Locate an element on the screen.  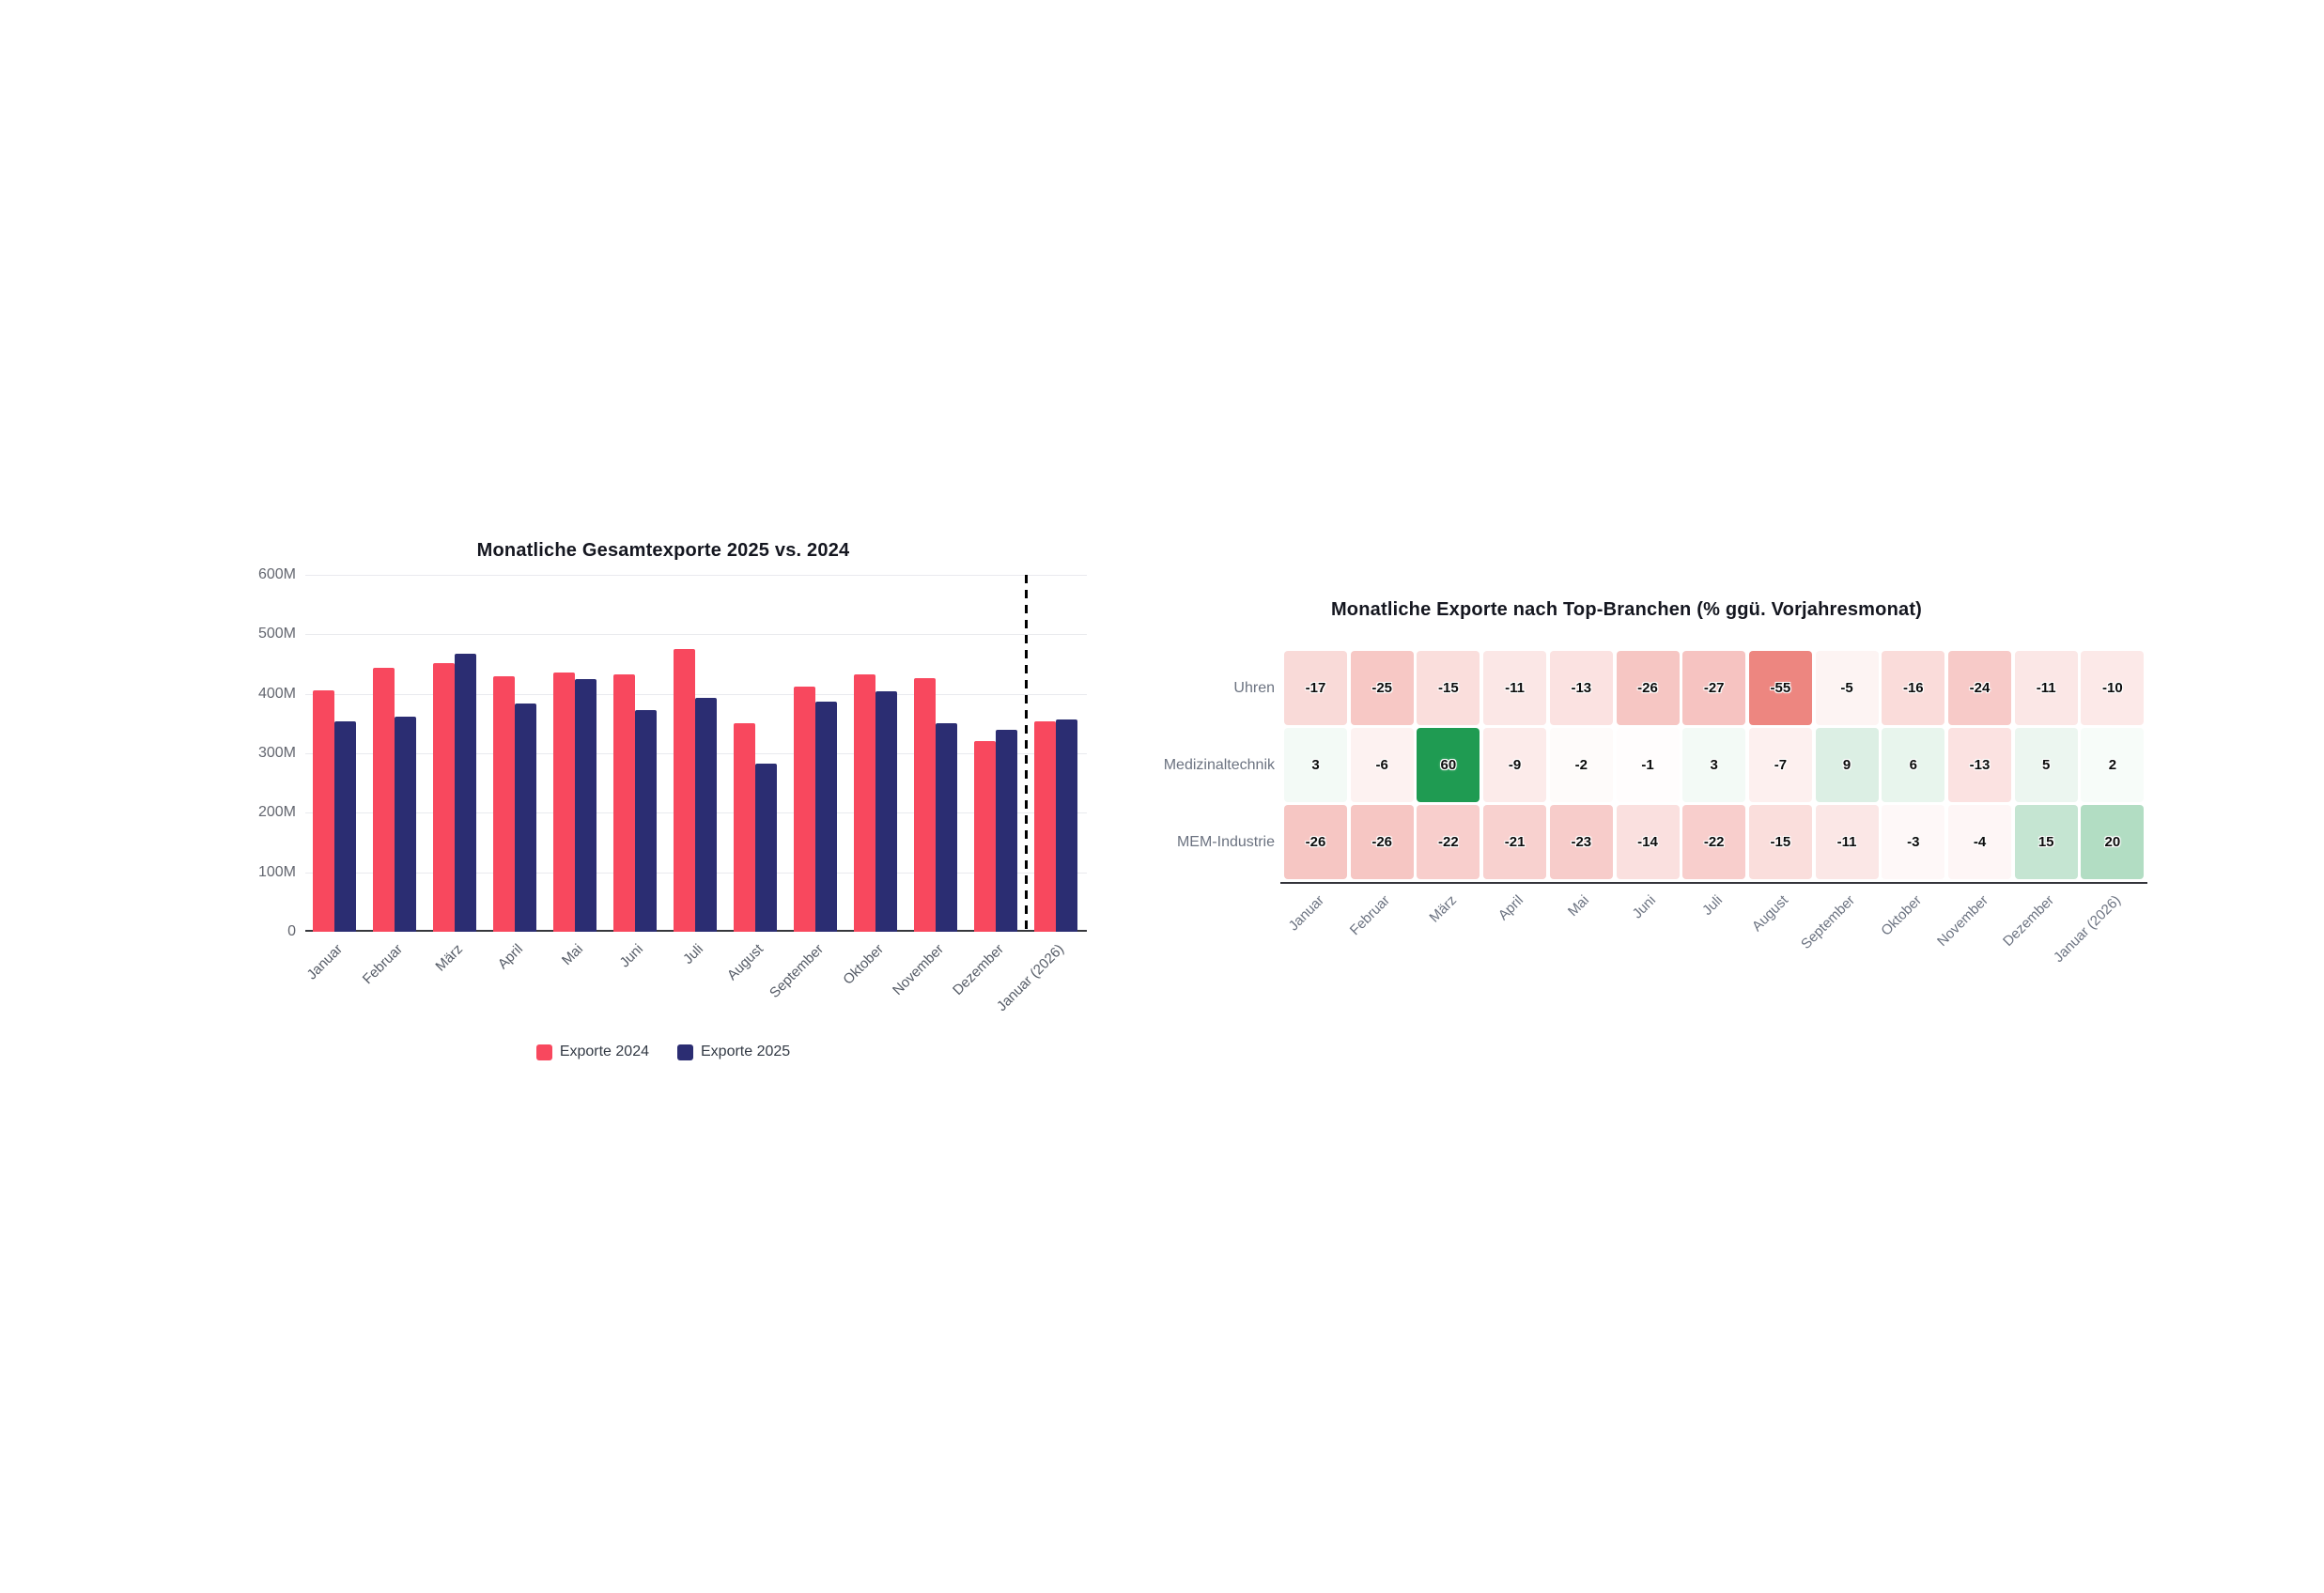
y-axis-tick-label: 300M is located at coordinates (277, 753).